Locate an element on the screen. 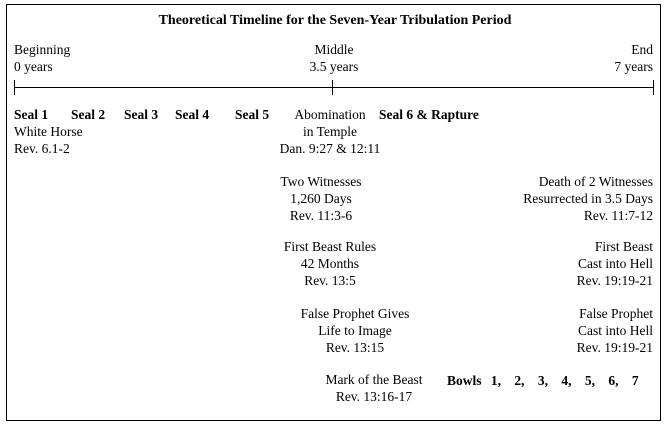  first-beast-hell-line: First Beast is located at coordinates (623, 246).